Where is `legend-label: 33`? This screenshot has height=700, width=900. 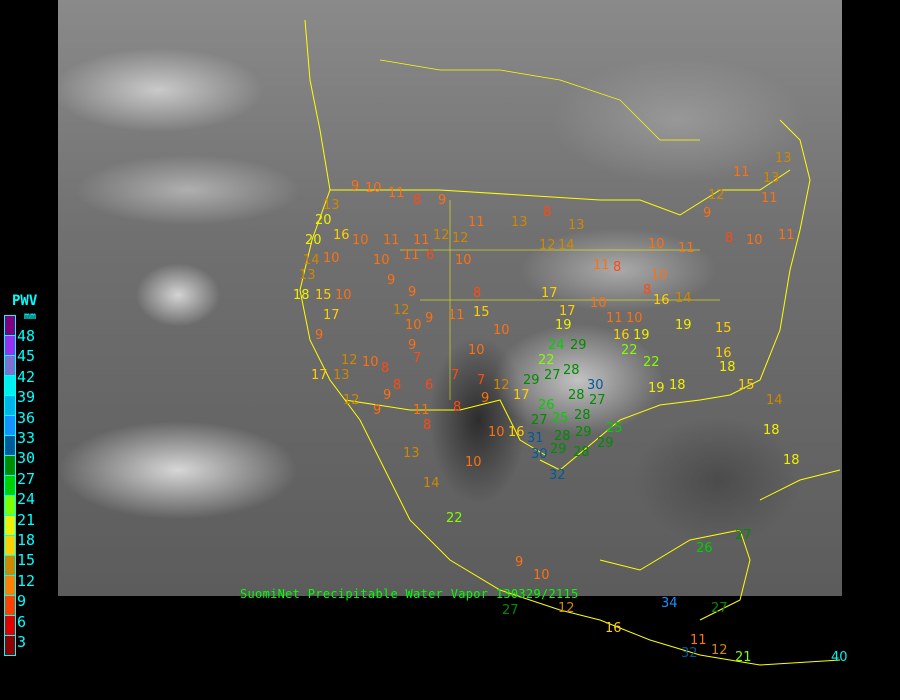 legend-label: 33 is located at coordinates (26, 438).